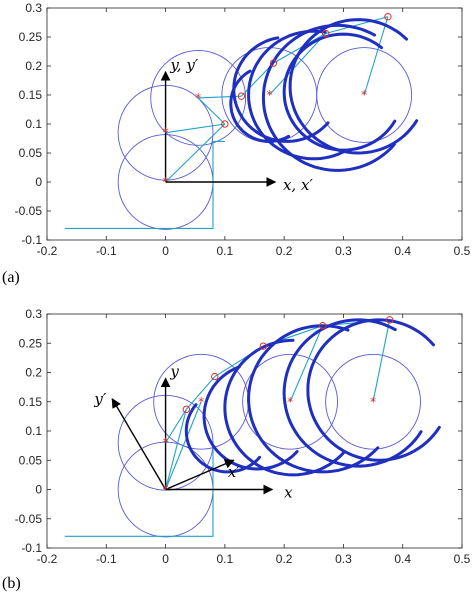 The width and height of the screenshot is (474, 594). Describe the element at coordinates (11, 277) in the screenshot. I see `panel-a-label: (a)` at that location.